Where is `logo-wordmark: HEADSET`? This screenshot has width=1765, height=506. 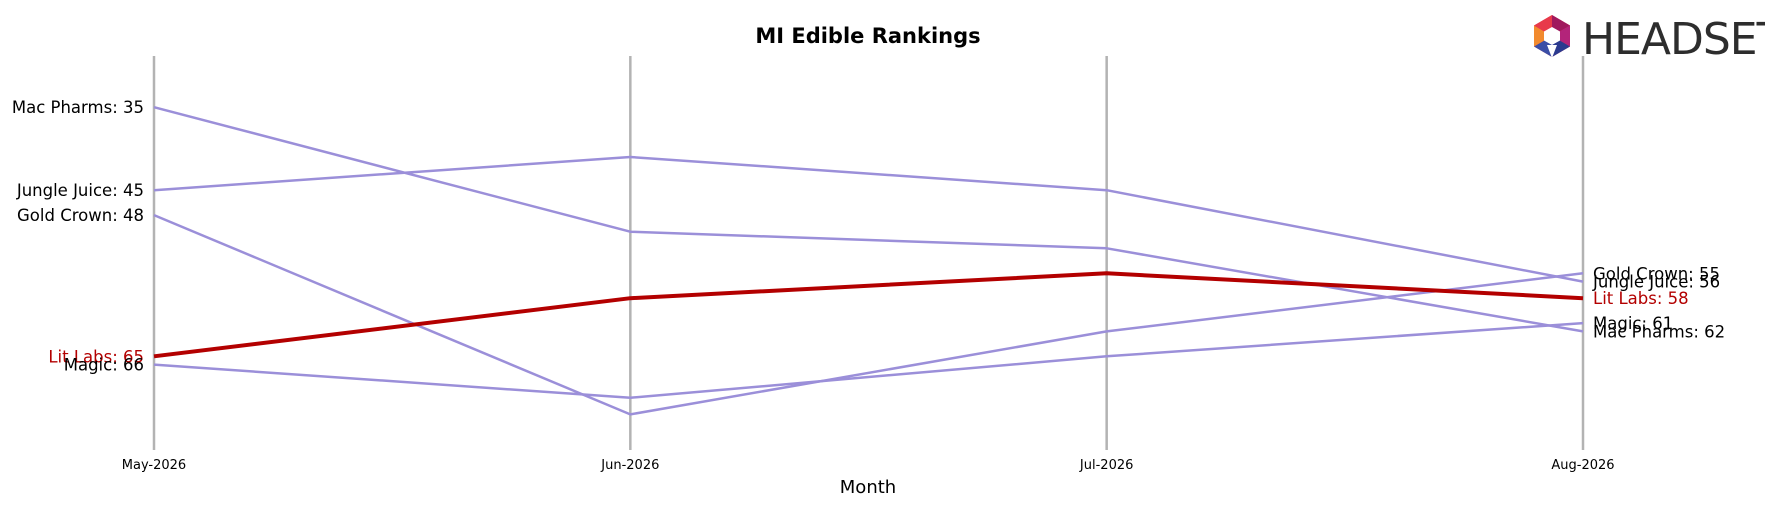 logo-wordmark: HEADSET is located at coordinates (1673, 39).